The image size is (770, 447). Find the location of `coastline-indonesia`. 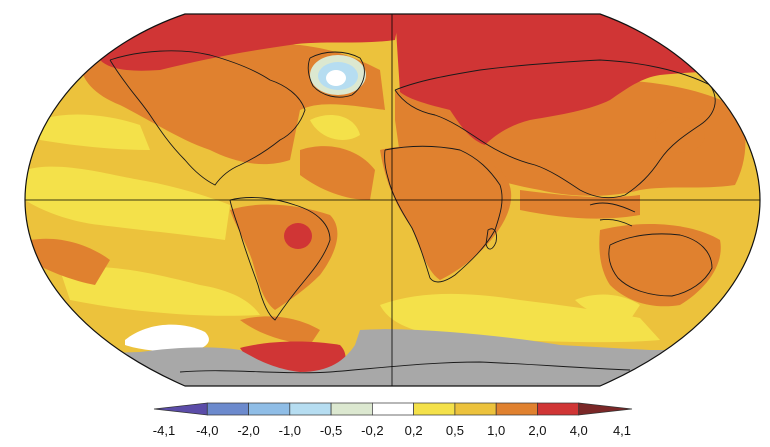

coastline-indonesia is located at coordinates (612, 214).